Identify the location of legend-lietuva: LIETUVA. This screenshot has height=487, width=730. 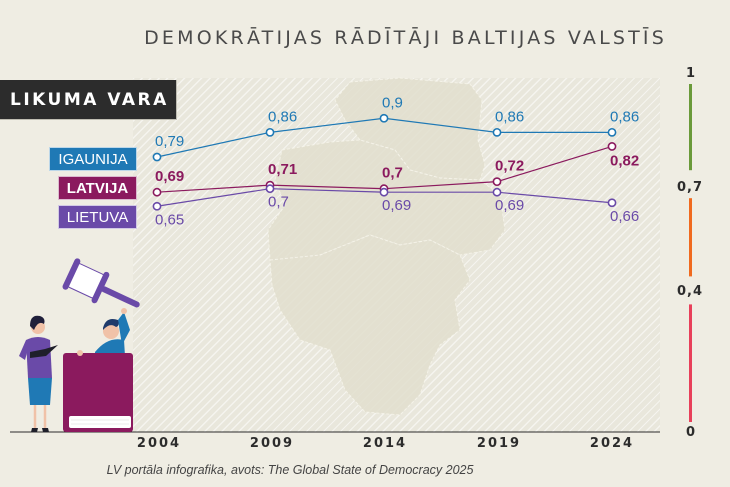
(97, 217).